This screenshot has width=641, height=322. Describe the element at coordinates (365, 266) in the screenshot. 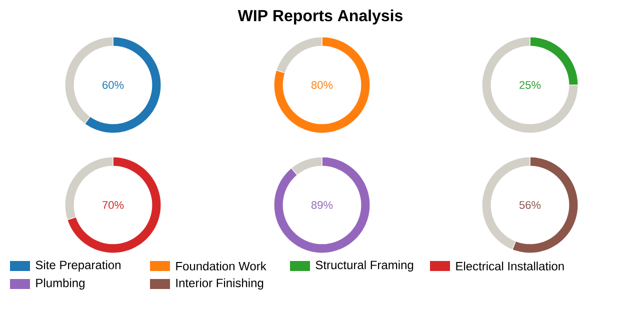

I see `legend-label: Structural Framing` at that location.